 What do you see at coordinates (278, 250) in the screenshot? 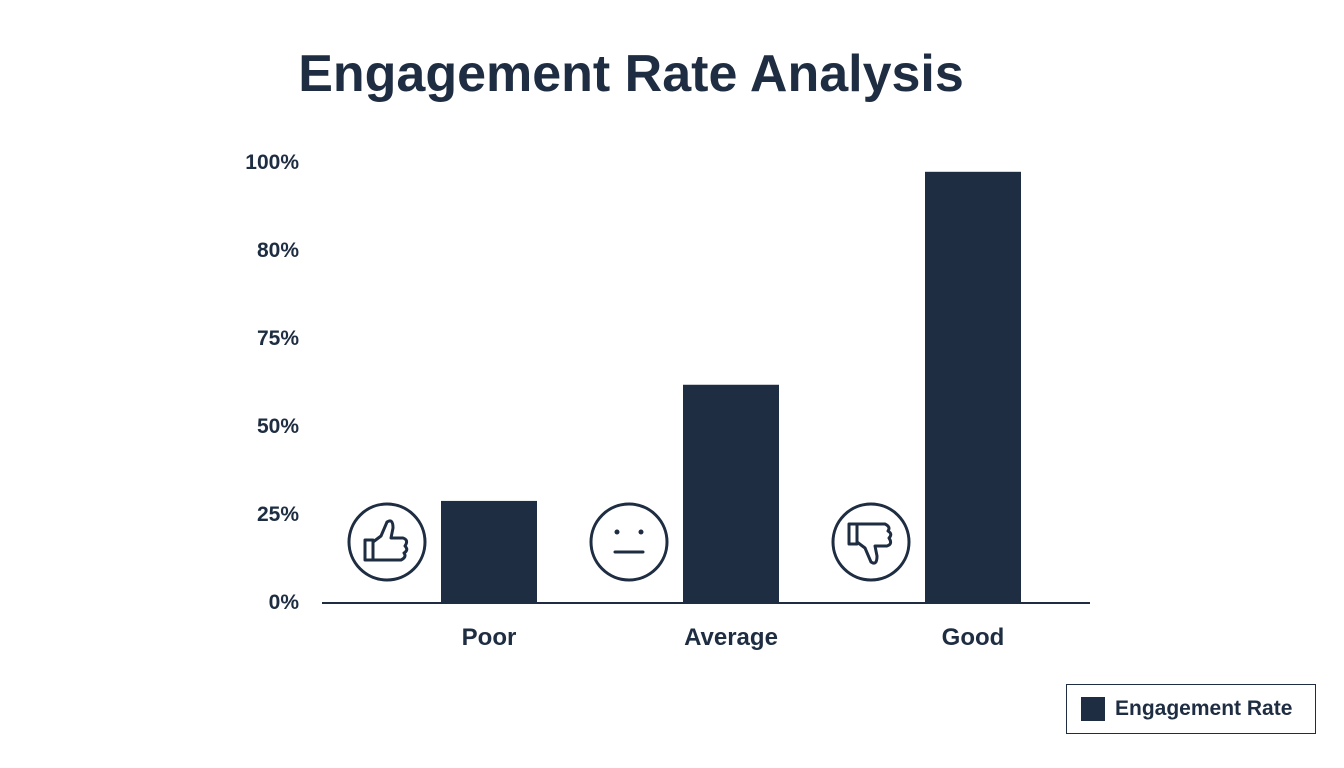
I see `y-tick-label: 80%` at bounding box center [278, 250].